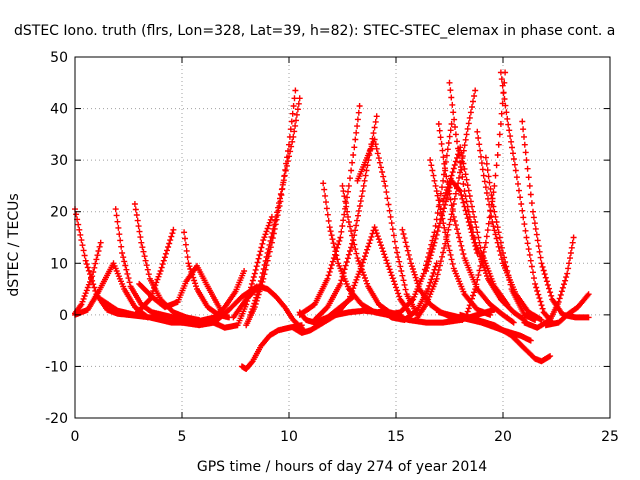  Describe the element at coordinates (503, 437) in the screenshot. I see `x-tick-label: 20` at that location.